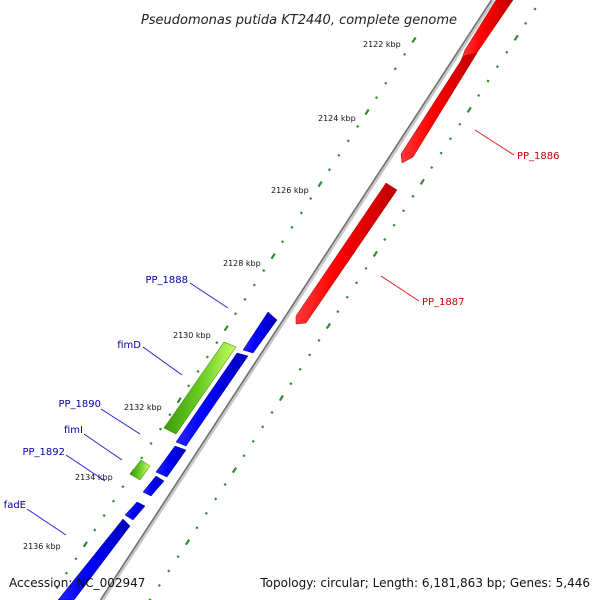 This screenshot has height=600, width=600. I want to click on gene-label-pp-1890: PP_1890, so click(79, 404).